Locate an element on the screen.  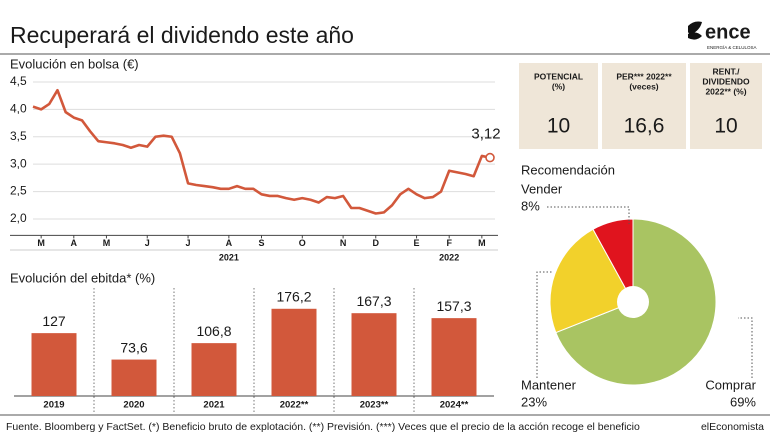
metric-label: POTENCIAL is located at coordinates (558, 76).